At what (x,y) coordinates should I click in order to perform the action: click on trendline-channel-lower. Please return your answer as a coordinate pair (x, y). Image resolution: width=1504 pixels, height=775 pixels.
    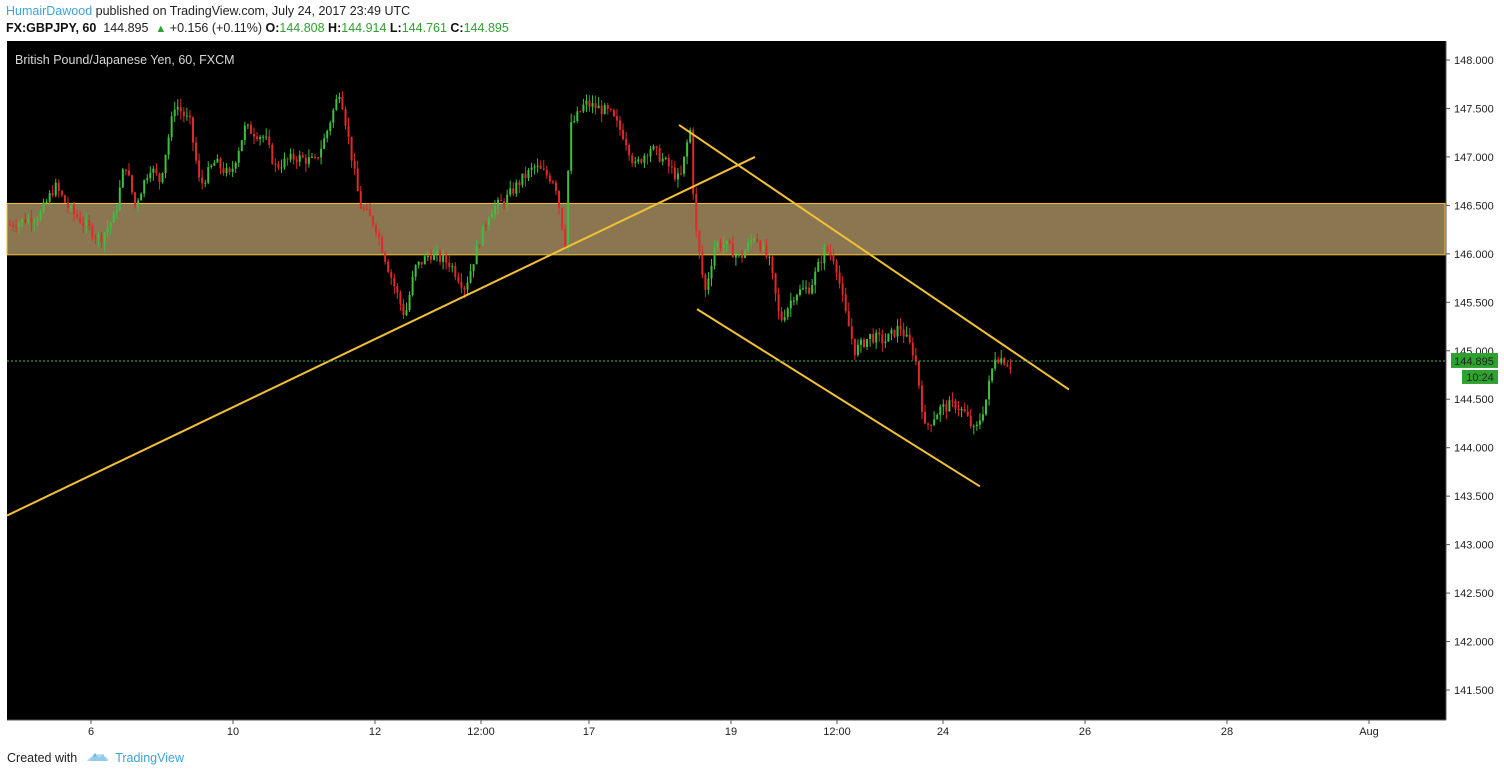
    Looking at the image, I should click on (838, 398).